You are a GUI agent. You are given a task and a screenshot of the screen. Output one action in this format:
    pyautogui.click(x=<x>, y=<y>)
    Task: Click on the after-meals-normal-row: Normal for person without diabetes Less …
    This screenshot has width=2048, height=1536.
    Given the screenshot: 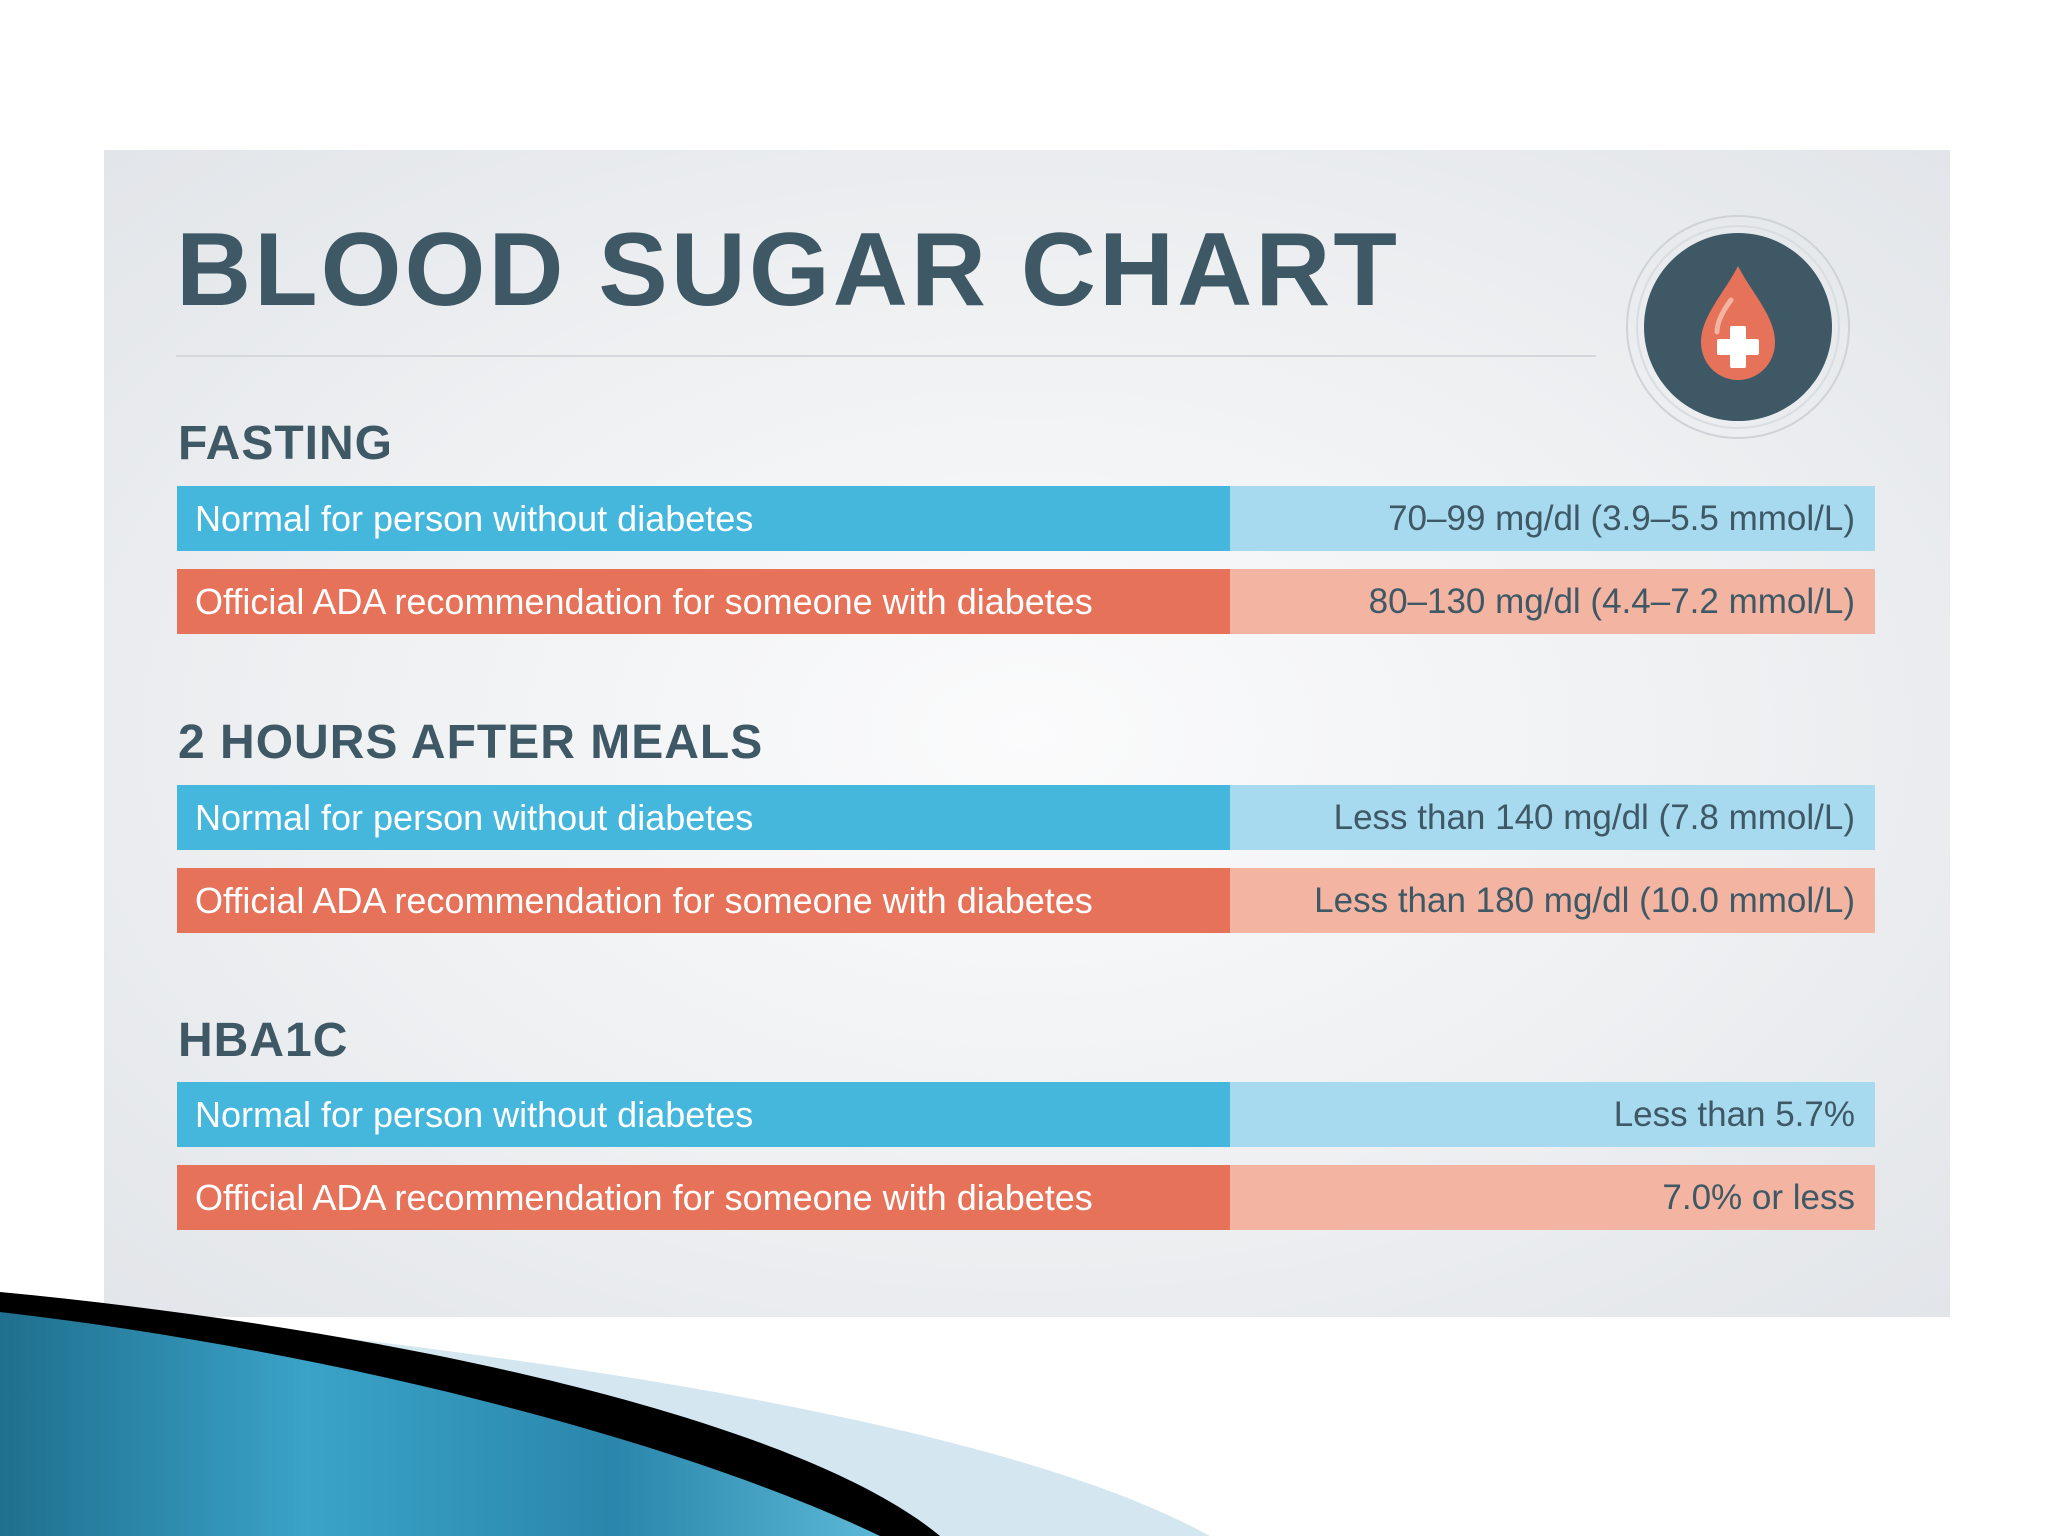 What is the action you would take?
    pyautogui.click(x=1026, y=817)
    